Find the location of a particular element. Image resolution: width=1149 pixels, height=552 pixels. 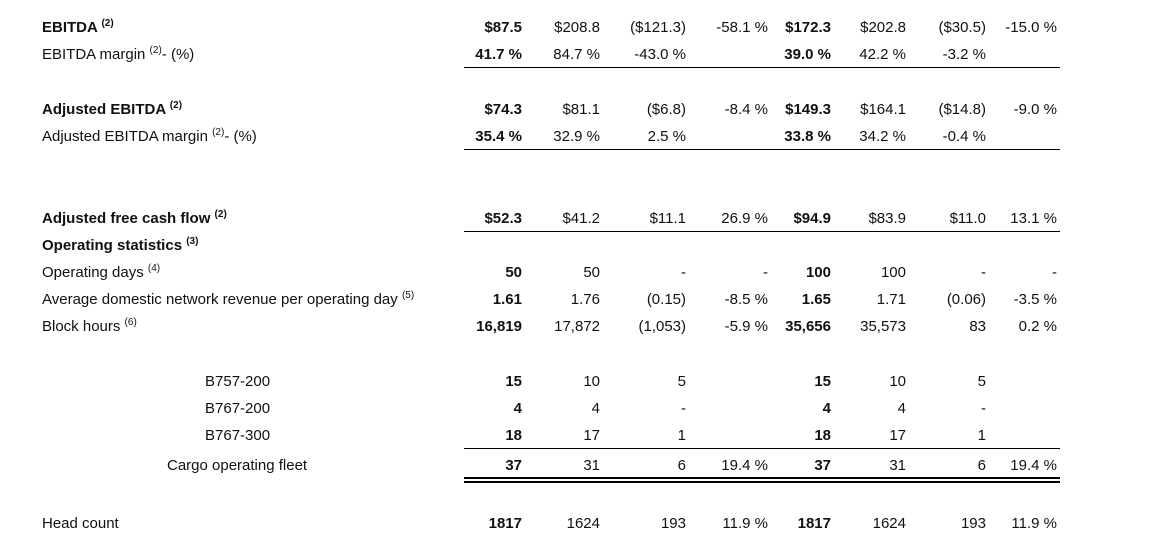

row-label: Adjusted EBITDA (2) is located at coordinates (112, 110).